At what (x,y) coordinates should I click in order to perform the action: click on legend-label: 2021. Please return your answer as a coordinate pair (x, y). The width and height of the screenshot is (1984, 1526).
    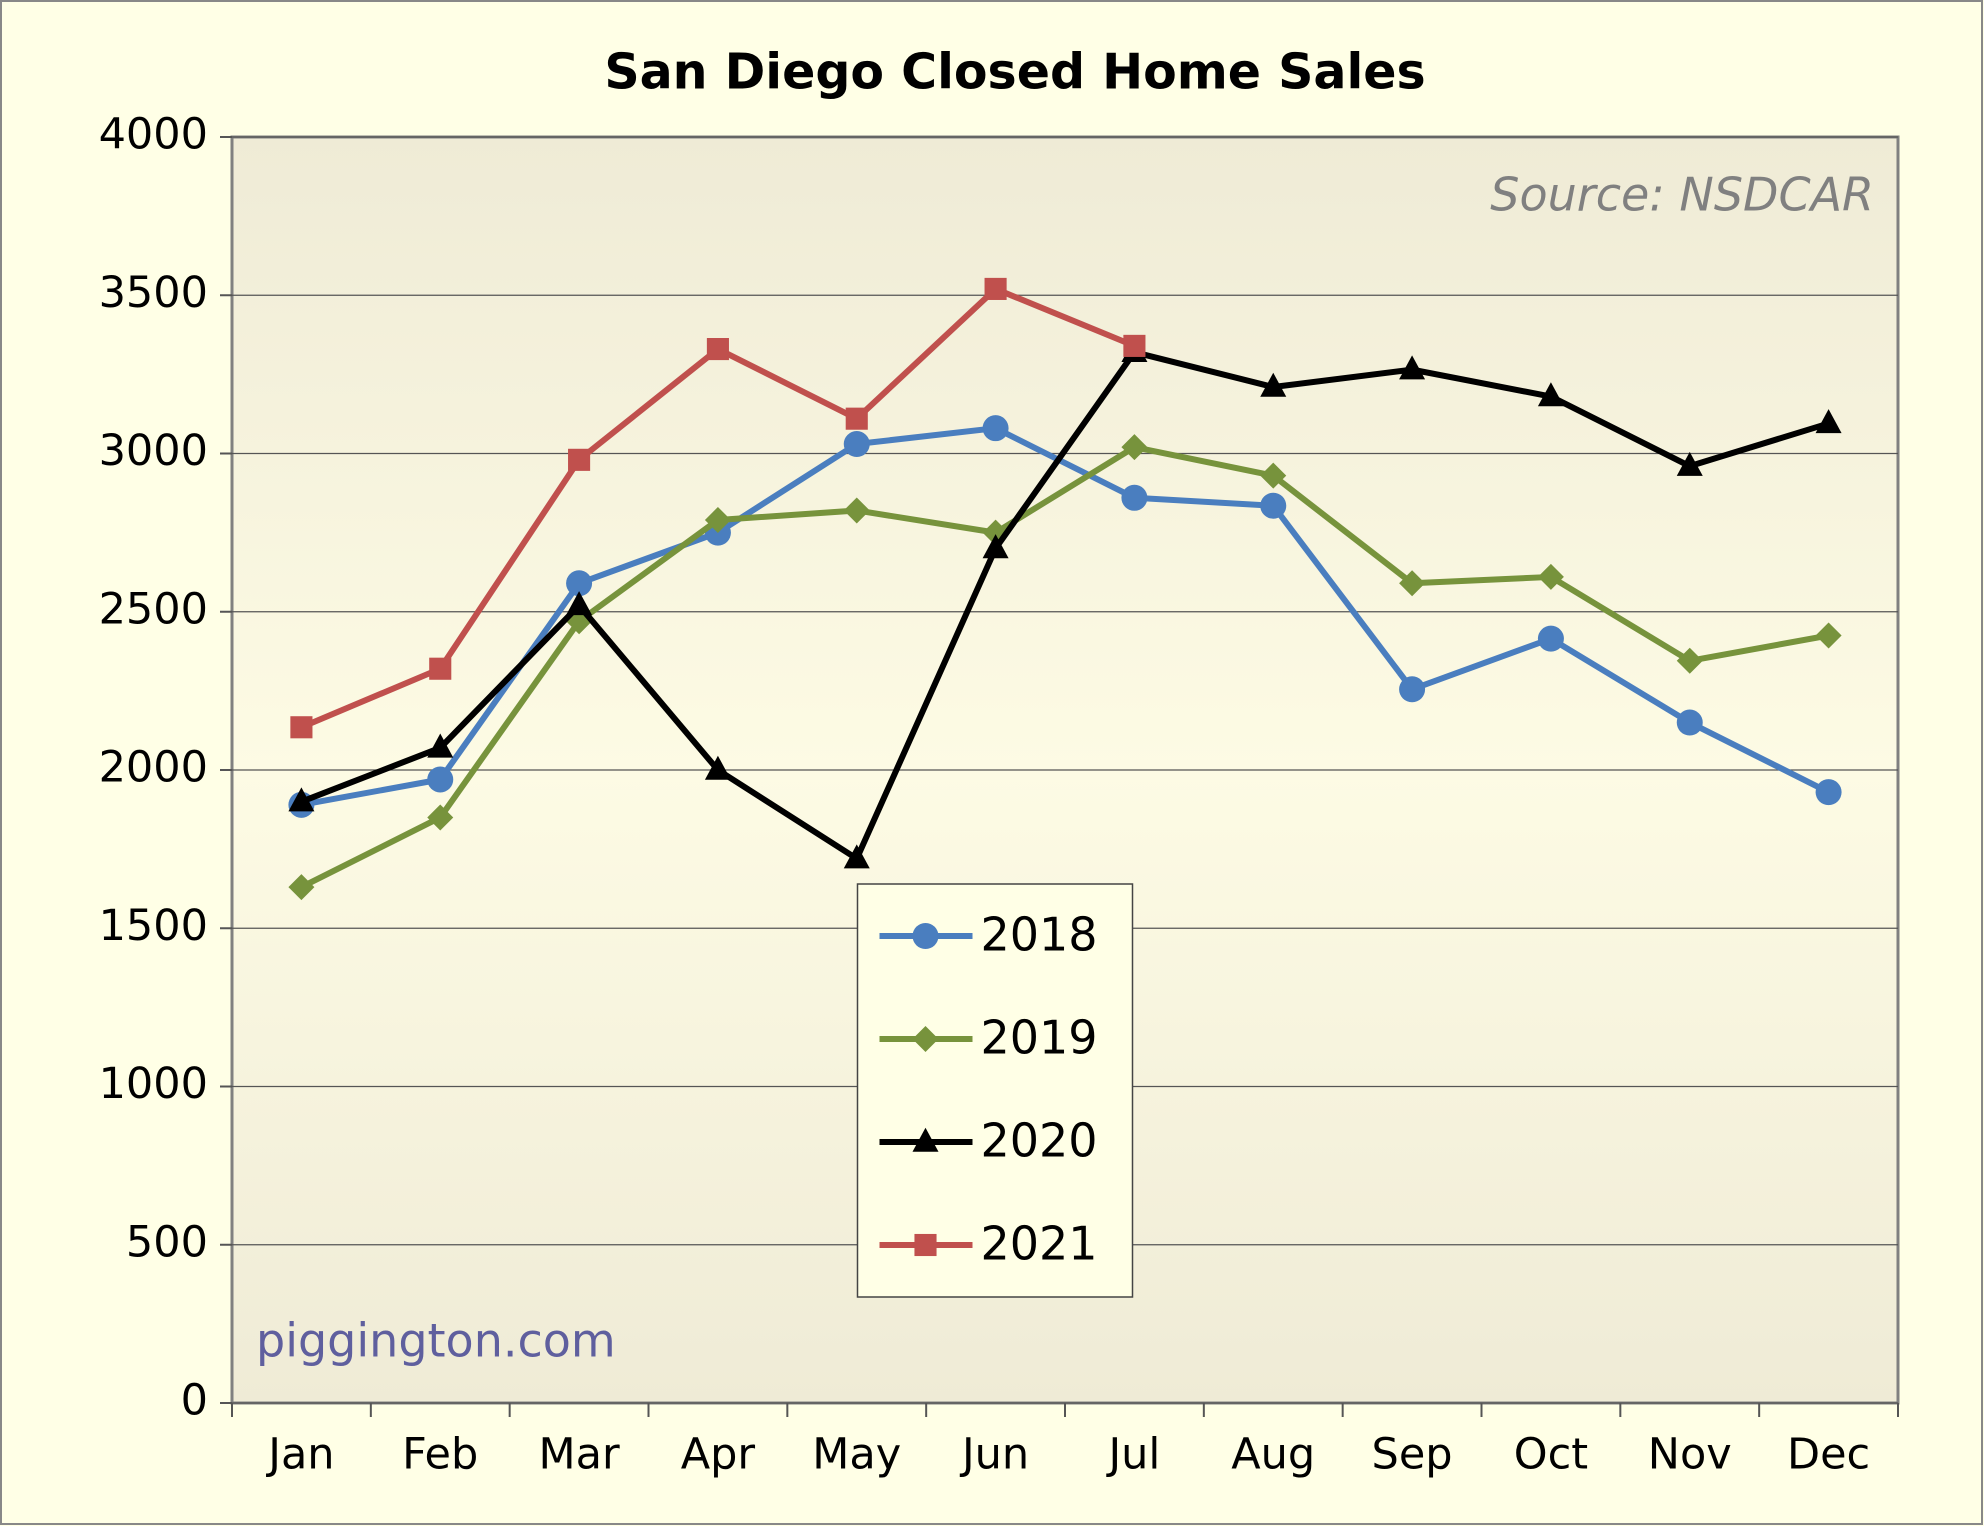
    Looking at the image, I should click on (1039, 1244).